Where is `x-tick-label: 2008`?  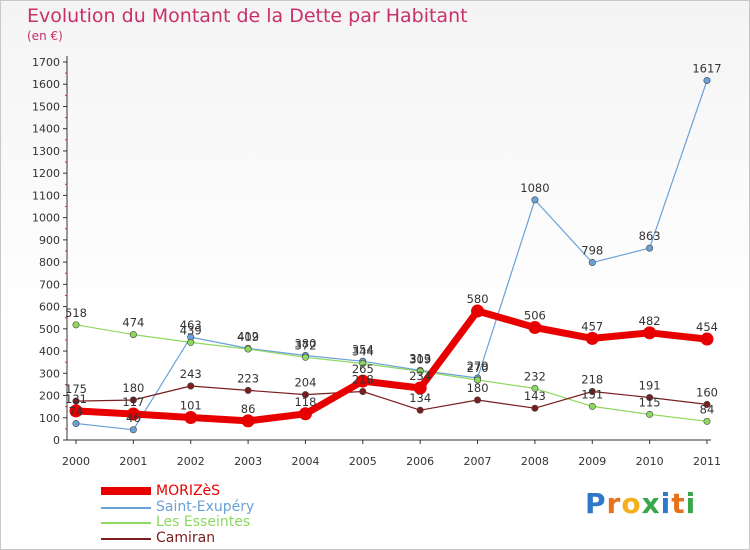 x-tick-label: 2008 is located at coordinates (535, 461).